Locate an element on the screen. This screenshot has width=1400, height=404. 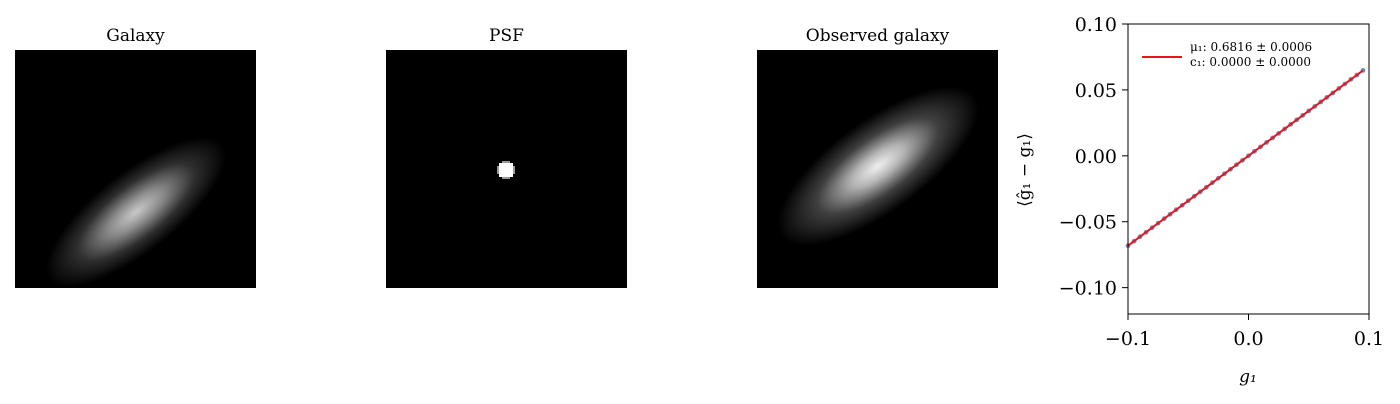
galaxy-title: Galaxy is located at coordinates (135, 36).